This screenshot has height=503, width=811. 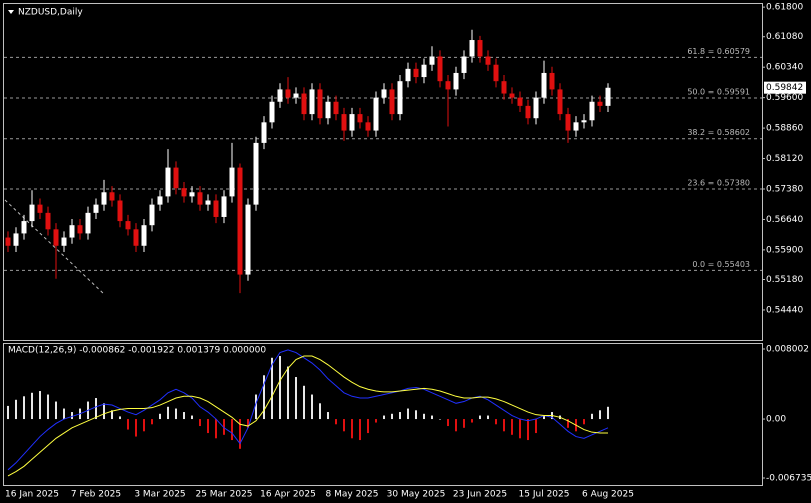 What do you see at coordinates (718, 92) in the screenshot?
I see `fib-label: 50.0 = 0.59591` at bounding box center [718, 92].